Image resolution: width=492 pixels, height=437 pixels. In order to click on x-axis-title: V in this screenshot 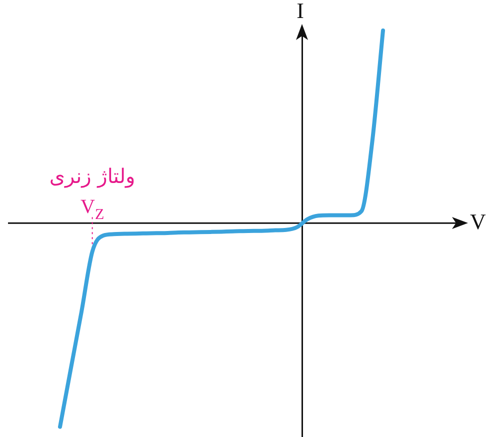, I will do `click(478, 221)`.